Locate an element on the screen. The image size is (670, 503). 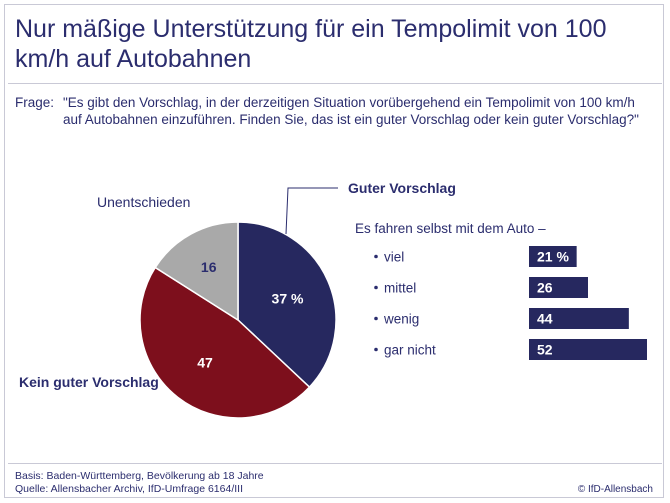
pie-leader-line-guter-vorschlag is located at coordinates (311, 211).